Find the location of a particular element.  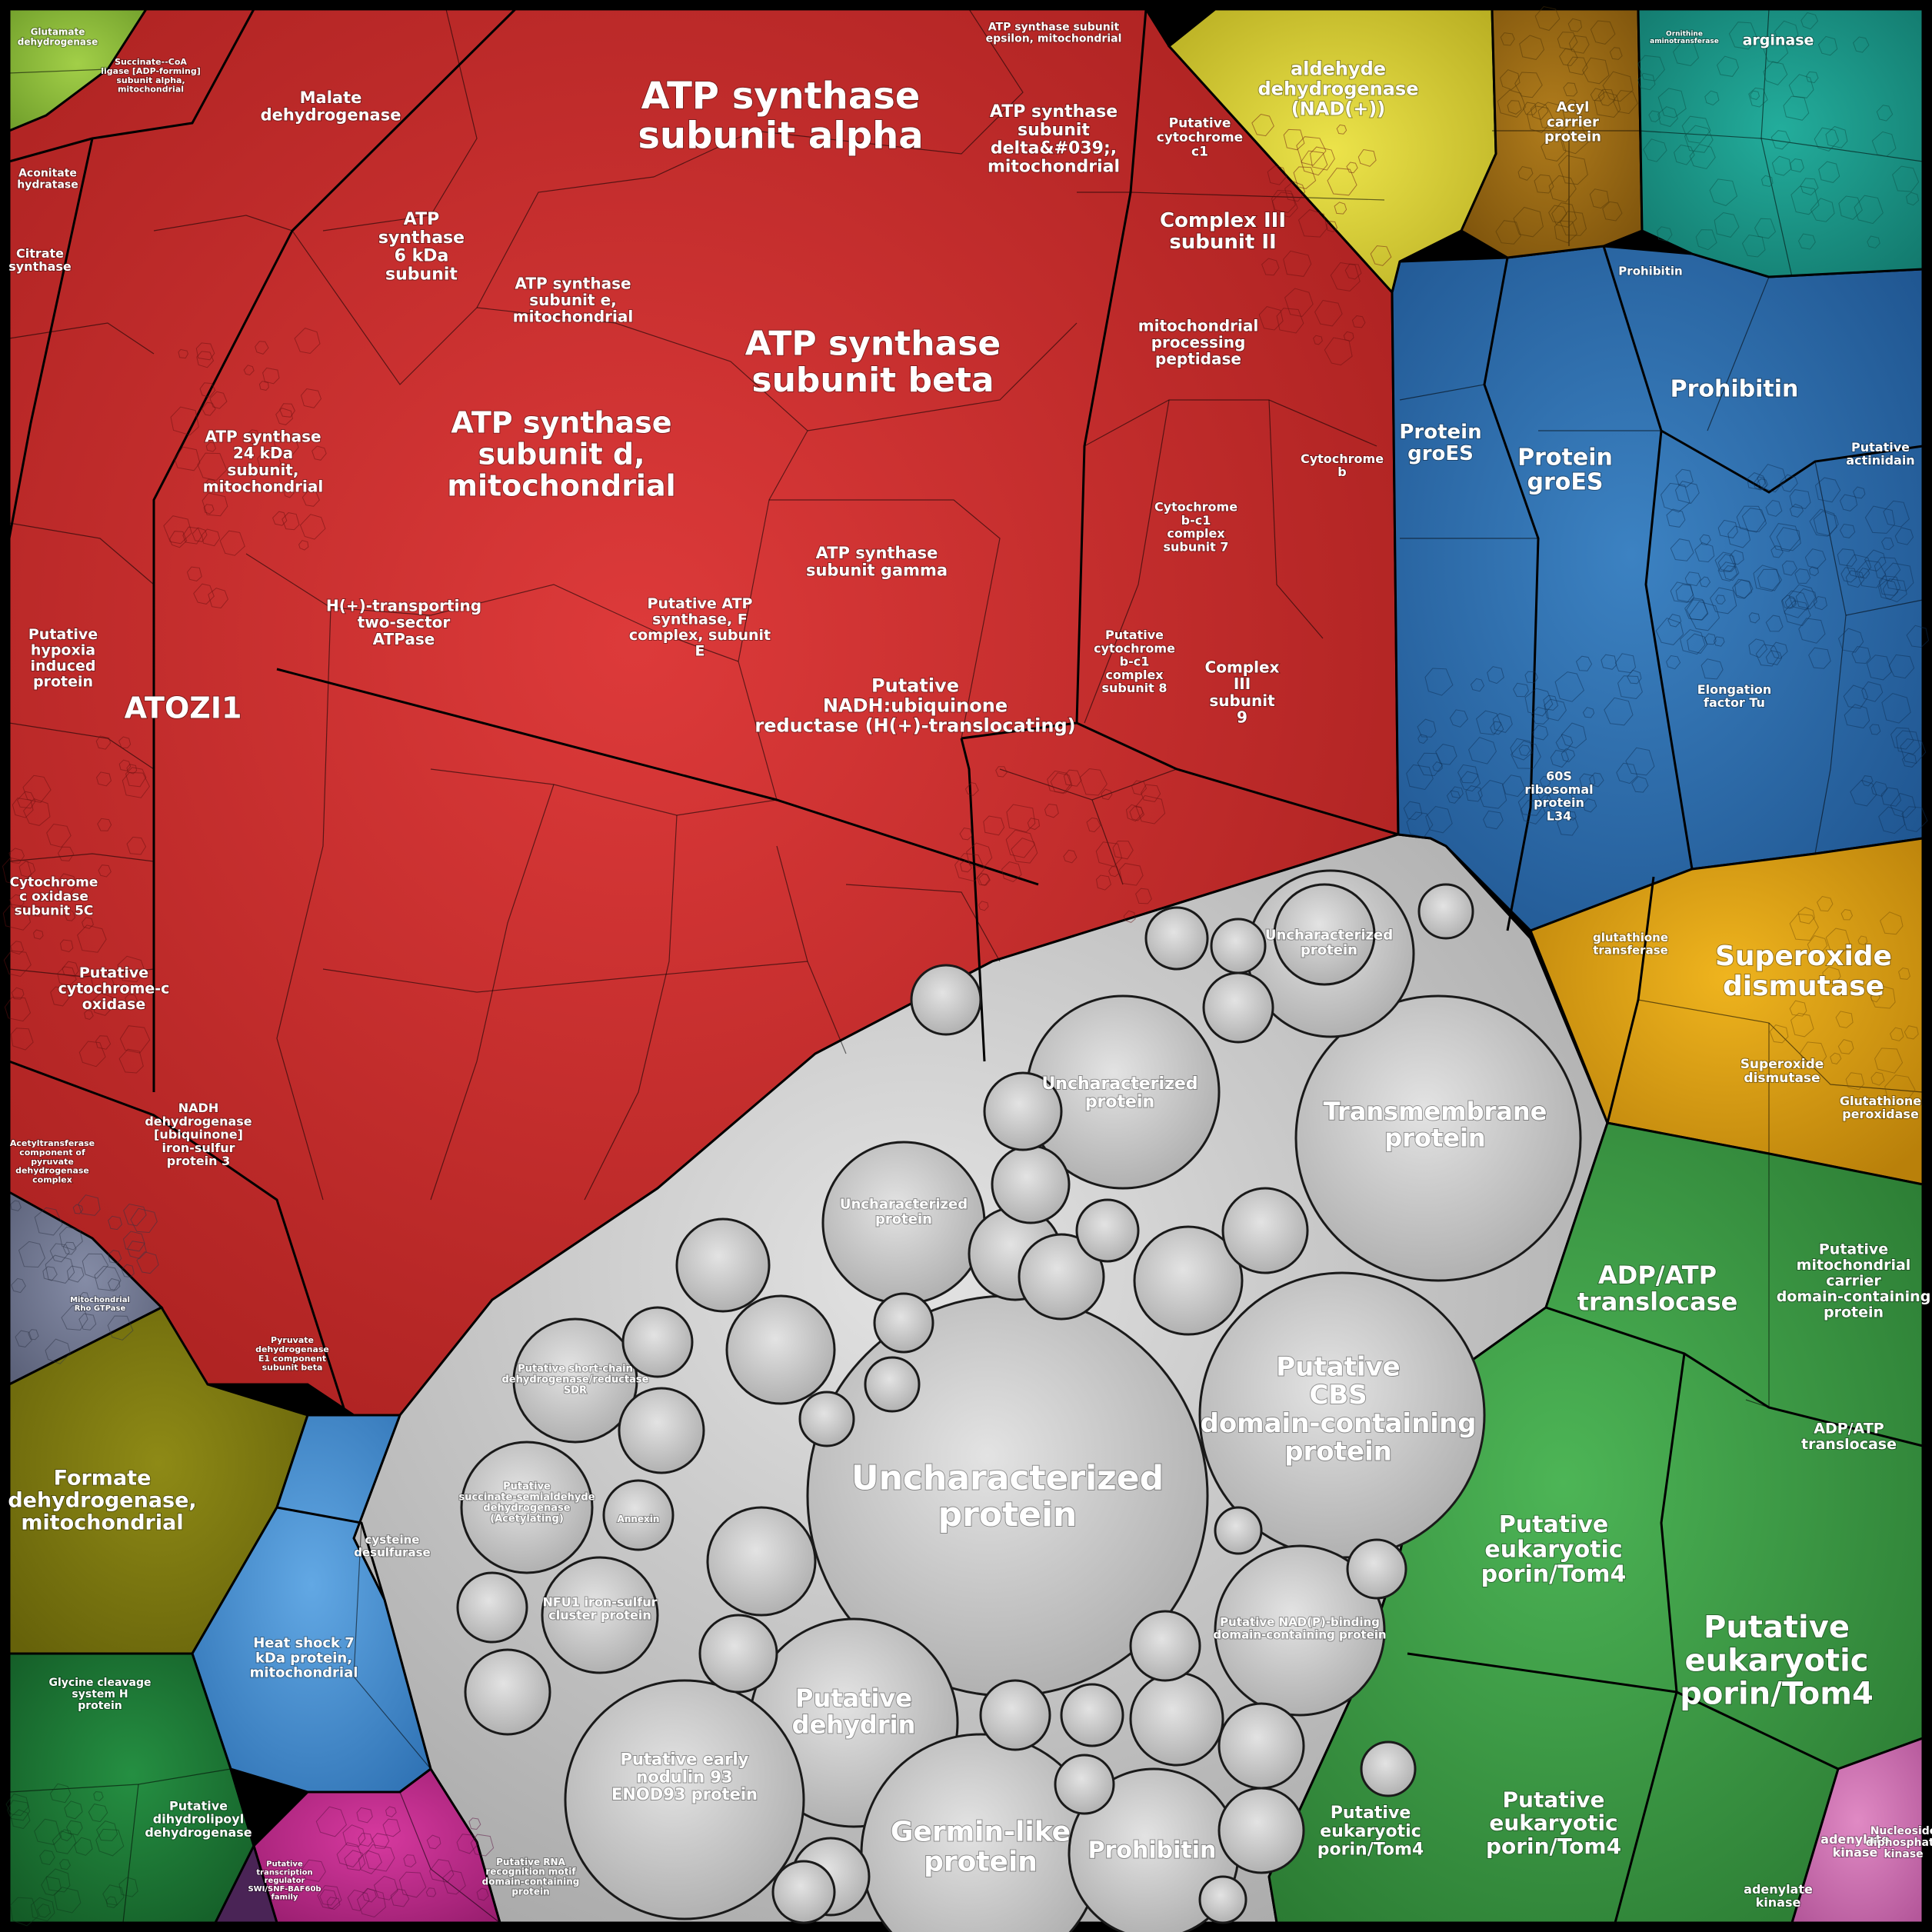

cell-label: 60S ribosomal protein L34 is located at coordinates (1558, 796).